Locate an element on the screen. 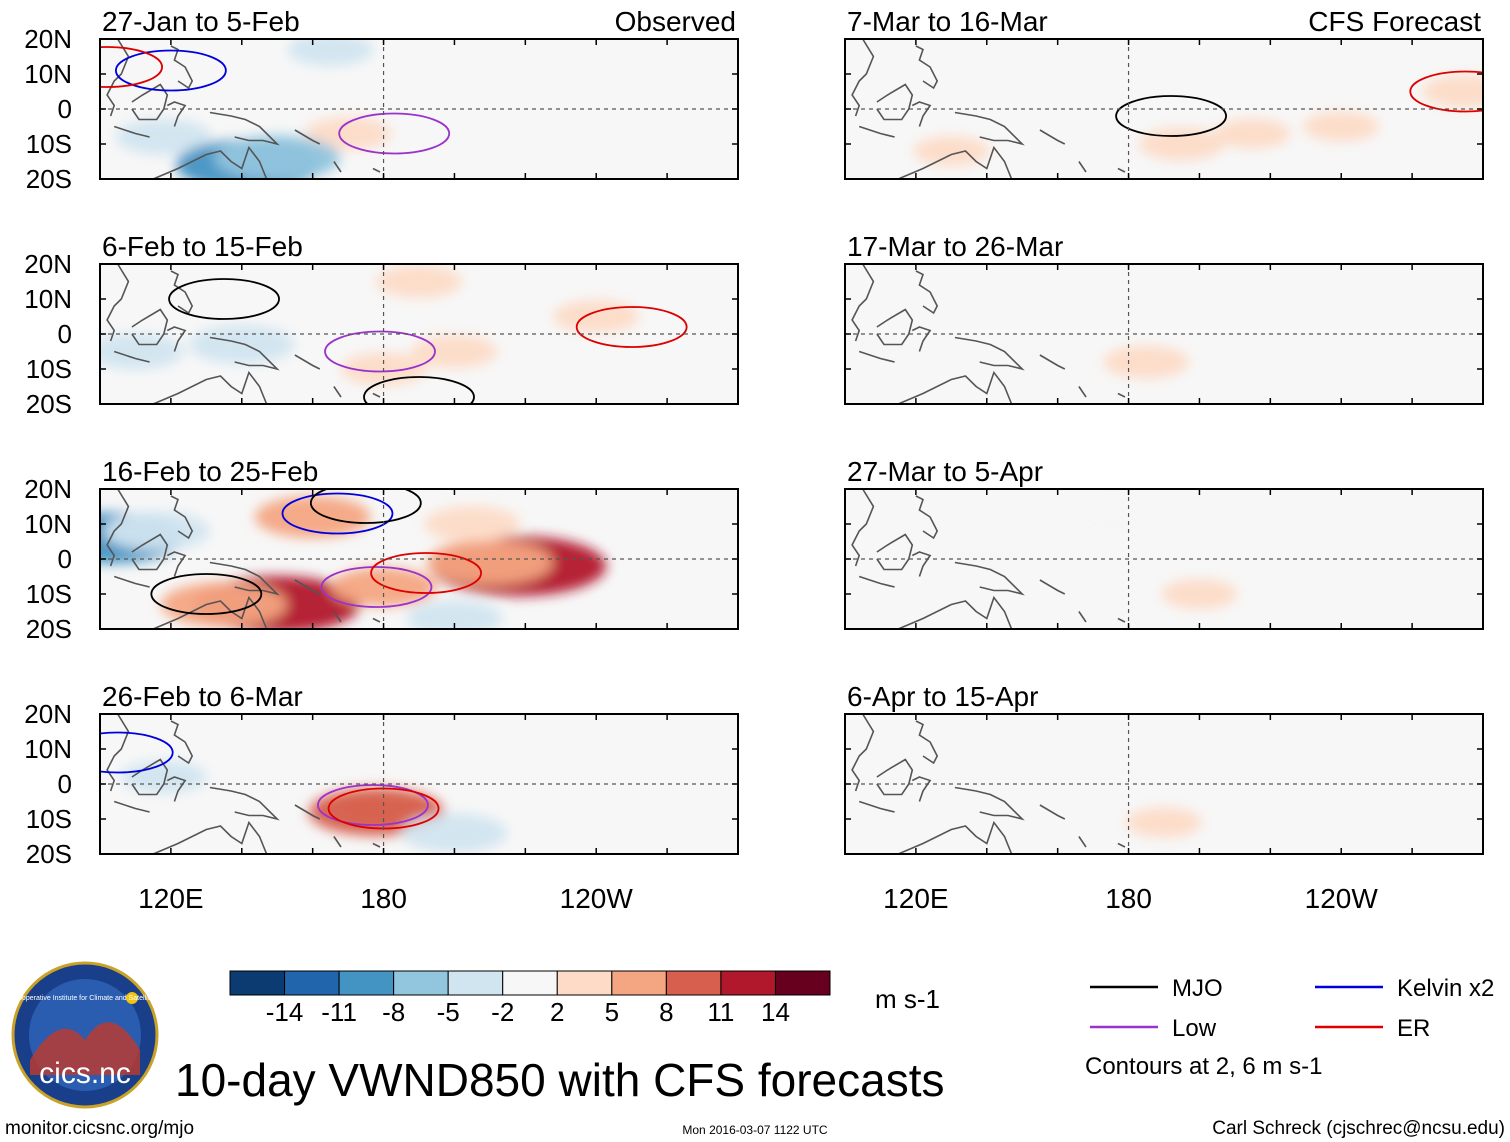 The image size is (1510, 1142). lon-tick-label: 180 is located at coordinates (1128, 898).